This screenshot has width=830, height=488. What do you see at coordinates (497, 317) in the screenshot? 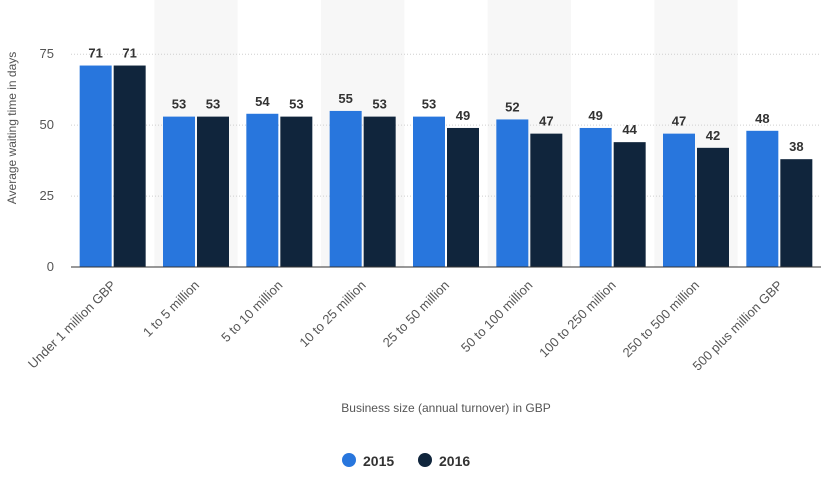
I see `x-category-label: 50 to 100 million` at bounding box center [497, 317].